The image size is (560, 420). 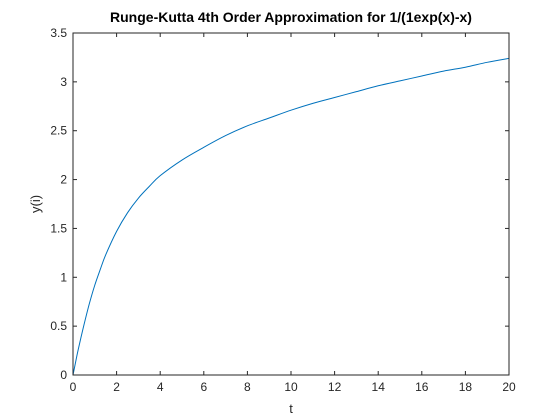 What do you see at coordinates (73, 387) in the screenshot?
I see `x-tick-label: 0` at bounding box center [73, 387].